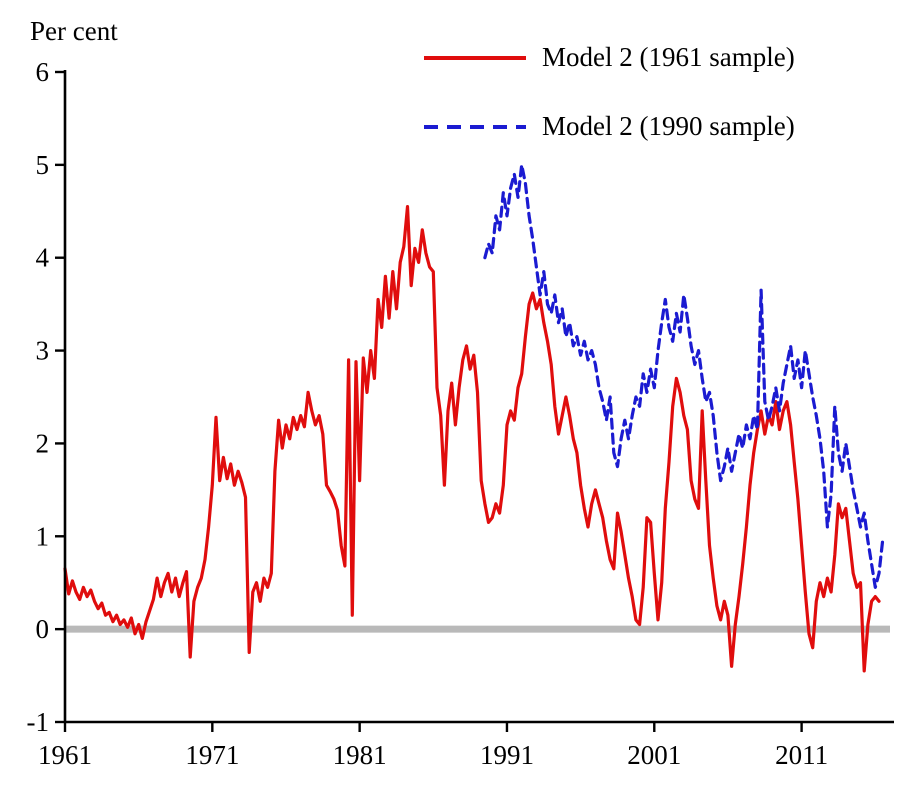 This screenshot has width=908, height=810. What do you see at coordinates (43, 165) in the screenshot?
I see `y-tick-label: 5` at bounding box center [43, 165].